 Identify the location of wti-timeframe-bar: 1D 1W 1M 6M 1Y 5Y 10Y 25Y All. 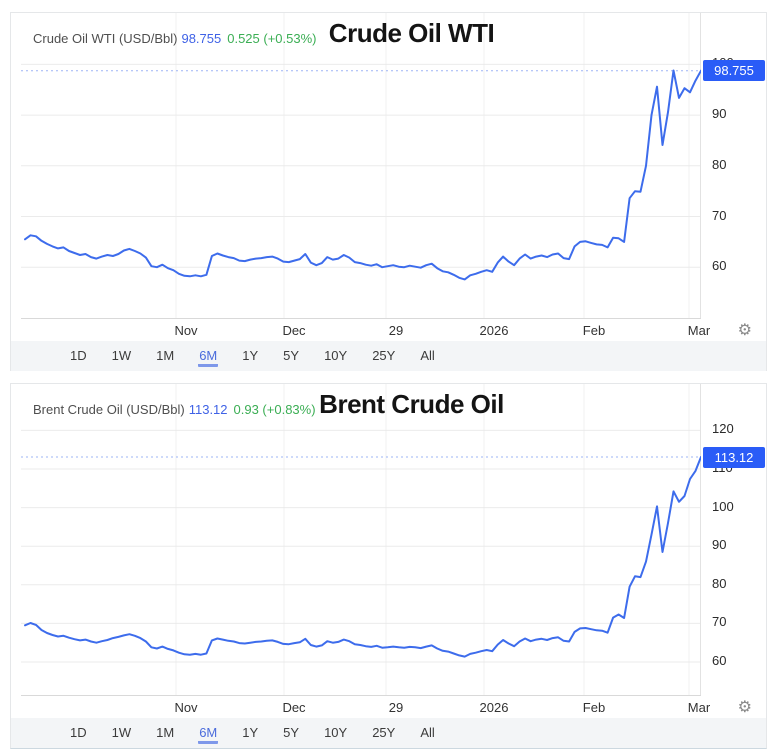
(388, 356).